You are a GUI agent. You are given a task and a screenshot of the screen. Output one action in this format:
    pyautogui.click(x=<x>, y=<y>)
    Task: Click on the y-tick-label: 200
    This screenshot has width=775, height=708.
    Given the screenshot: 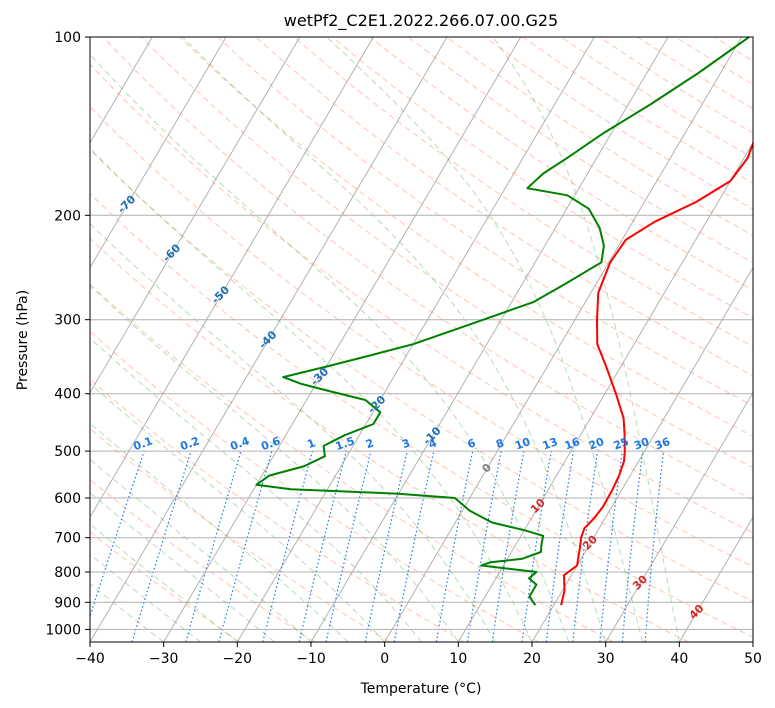 What is the action you would take?
    pyautogui.click(x=67, y=216)
    